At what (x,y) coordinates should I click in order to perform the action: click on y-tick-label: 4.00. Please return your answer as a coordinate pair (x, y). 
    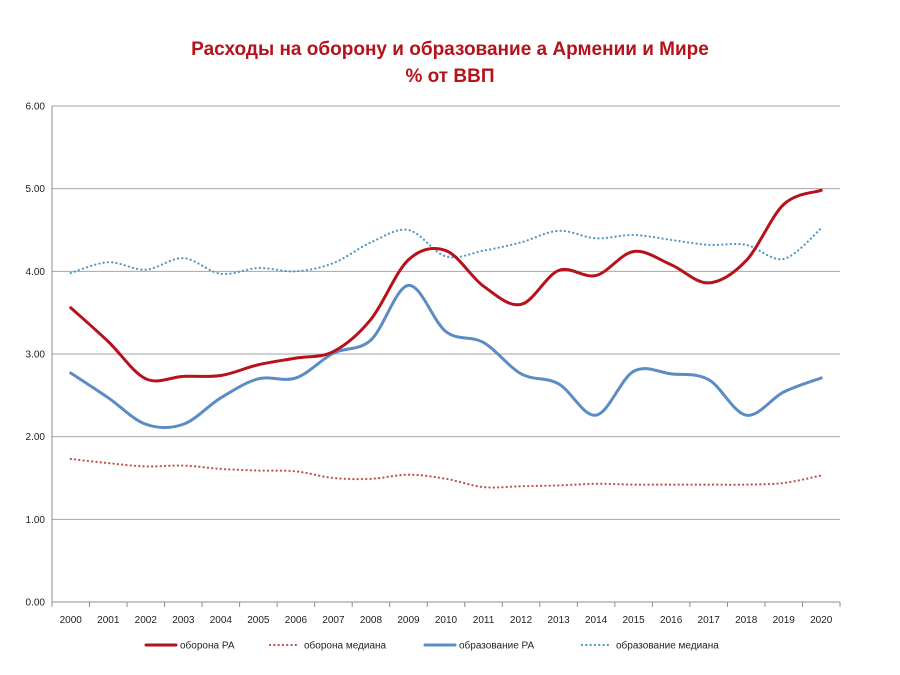
    Looking at the image, I should click on (36, 272).